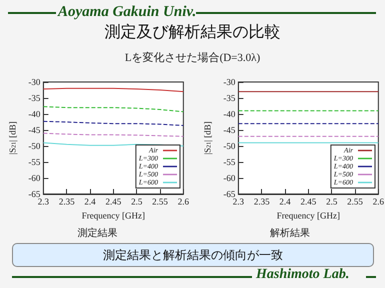 The image size is (385, 288). What do you see at coordinates (303, 275) in the screenshot?
I see `text: Hashimoto Lab.` at bounding box center [303, 275].